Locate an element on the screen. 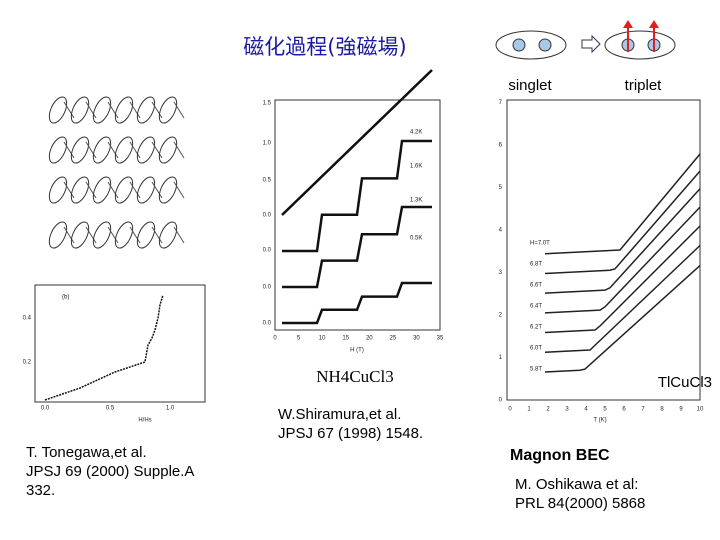  x-tick-label: 2 is located at coordinates (548, 410).